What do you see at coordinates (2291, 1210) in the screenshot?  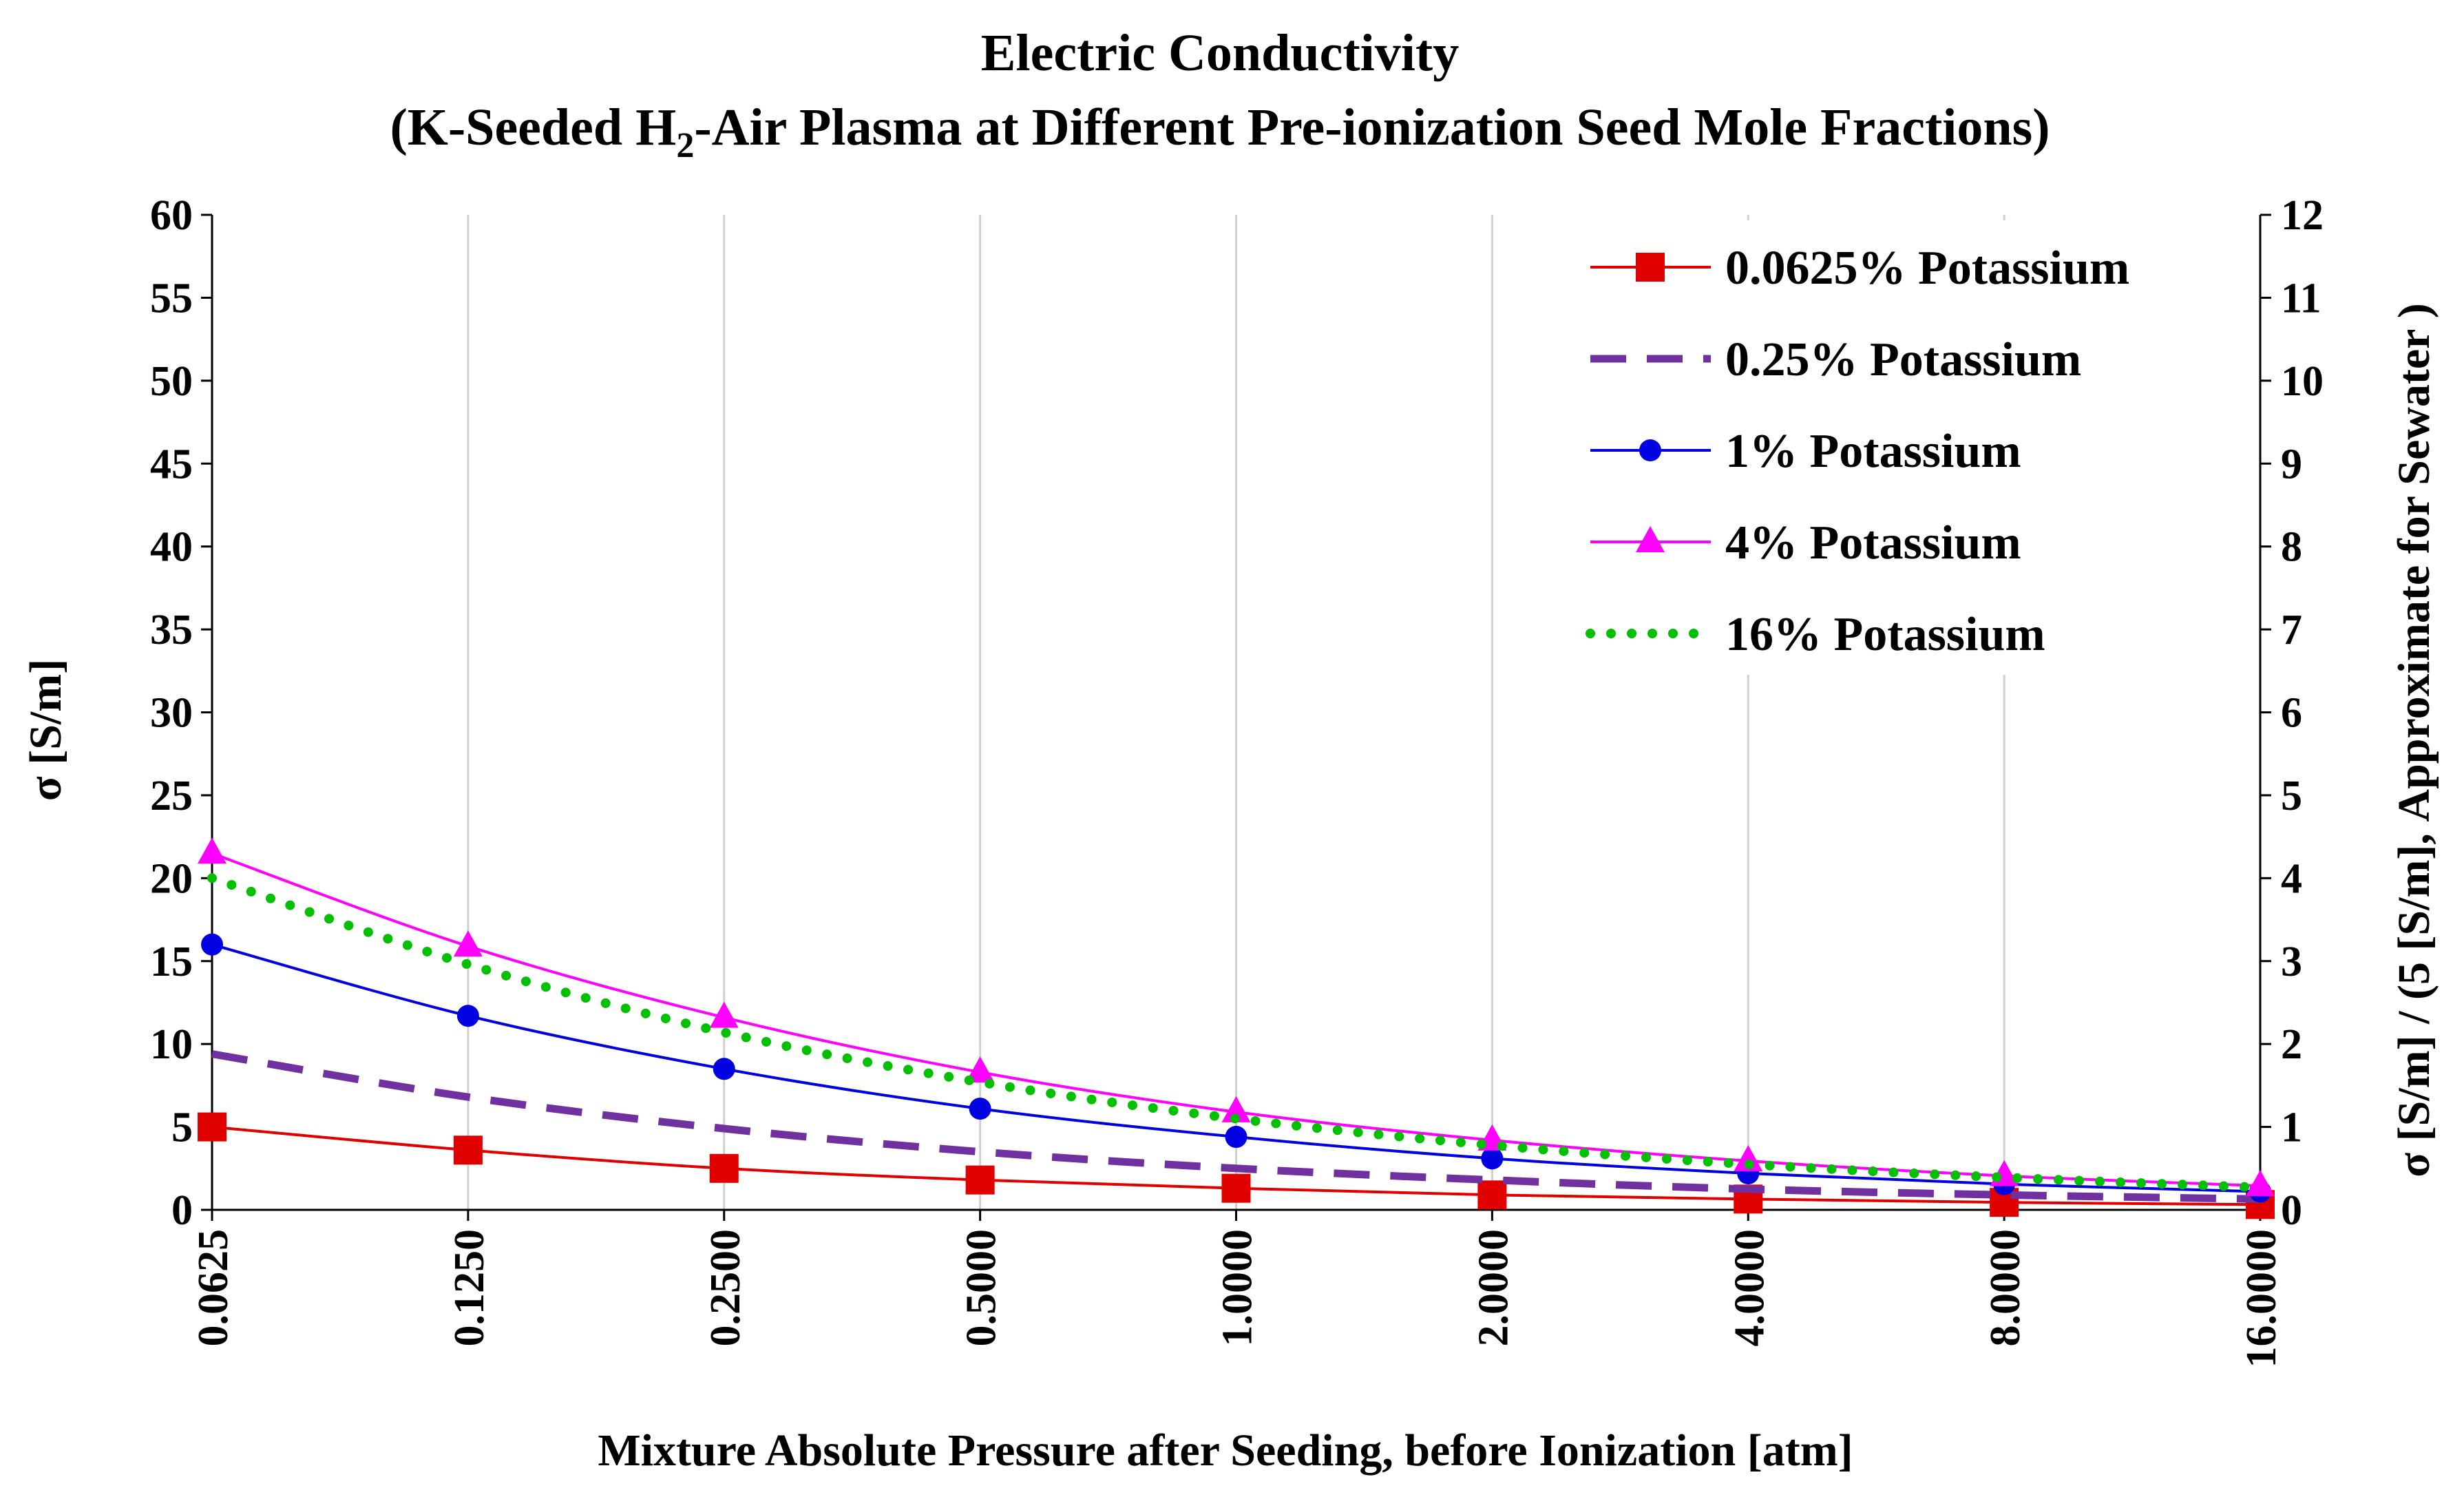 I see `y2-tick-label: 0` at bounding box center [2291, 1210].